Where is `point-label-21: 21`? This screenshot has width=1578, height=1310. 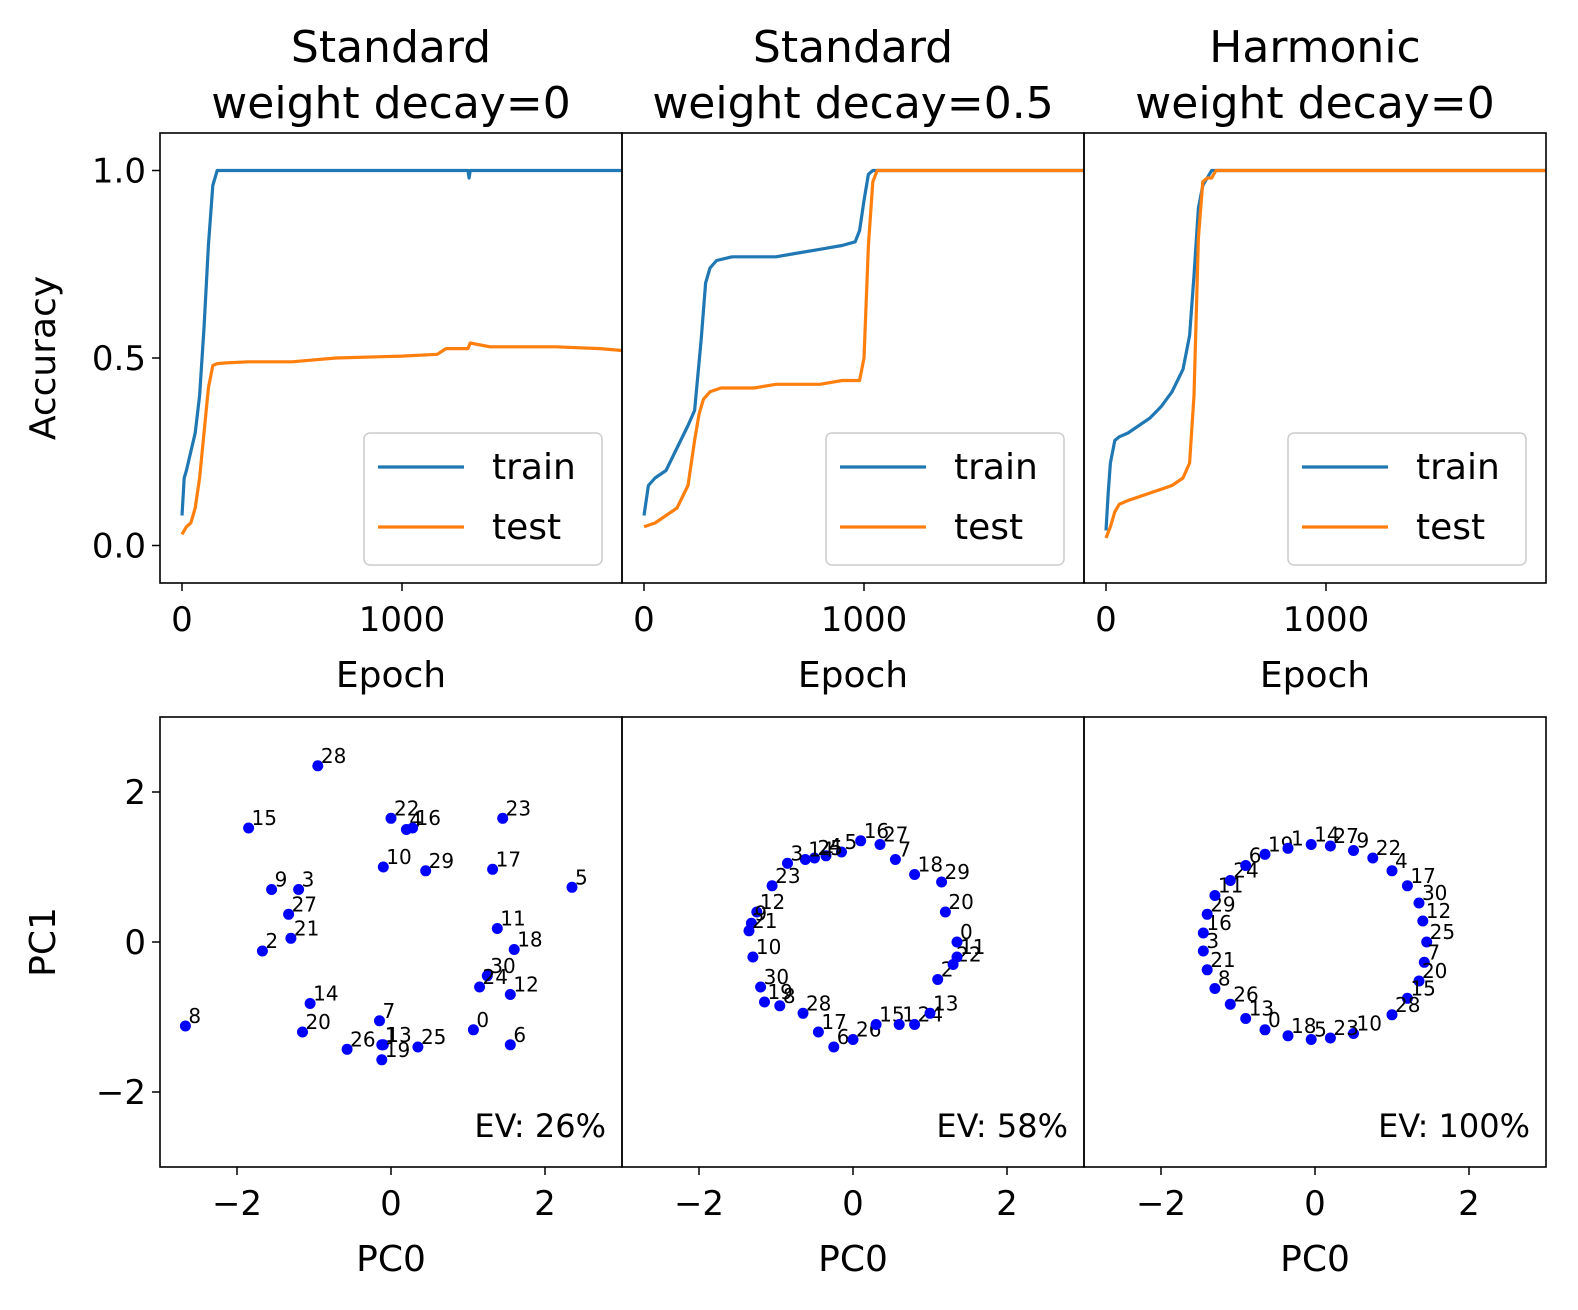 point-label-21: 21 is located at coordinates (764, 921).